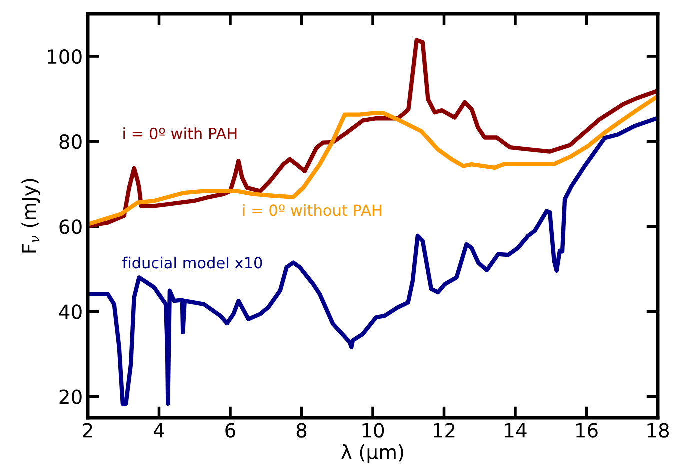 The image size is (673, 470). Describe the element at coordinates (301, 430) in the screenshot. I see `x-tick-label: 8` at that location.